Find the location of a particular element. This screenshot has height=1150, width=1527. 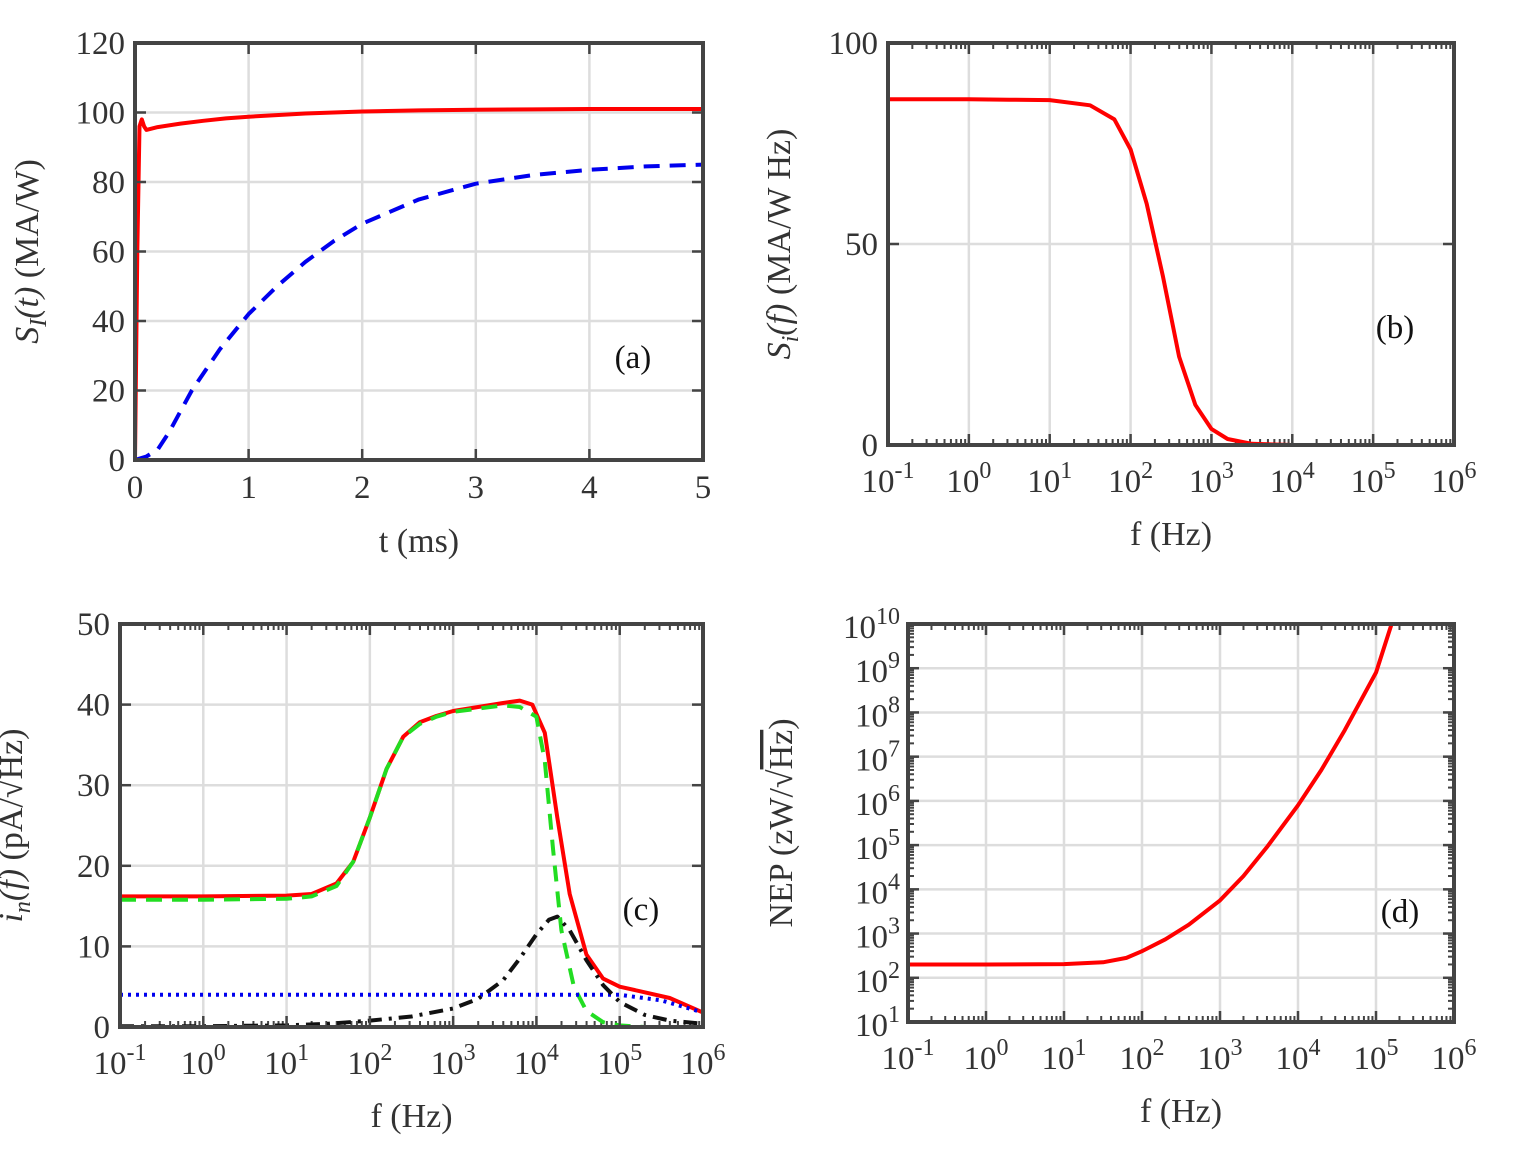

grid-b is located at coordinates (1171, 244).